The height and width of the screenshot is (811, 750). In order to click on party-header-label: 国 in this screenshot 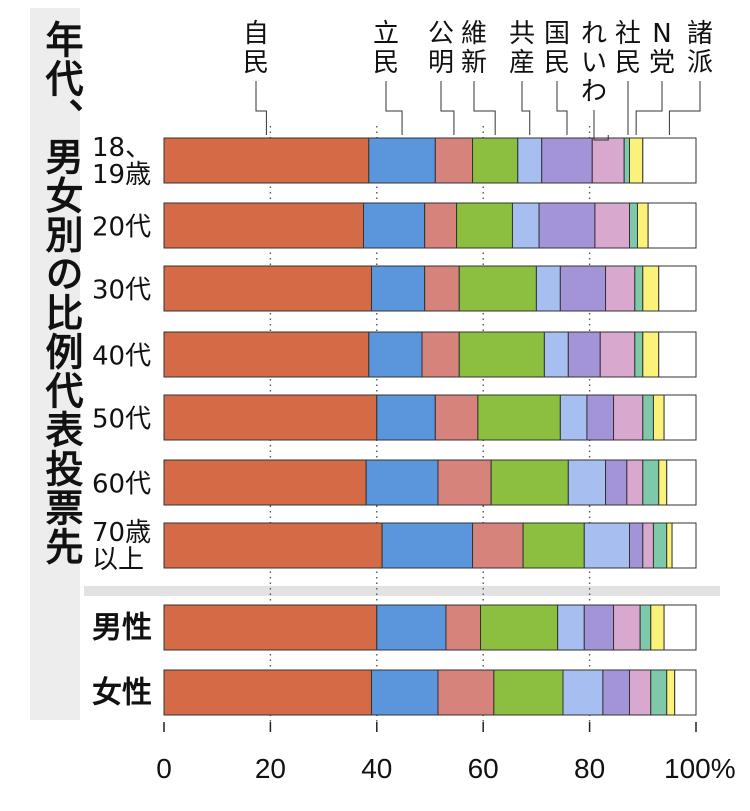, I will do `click(557, 34)`.